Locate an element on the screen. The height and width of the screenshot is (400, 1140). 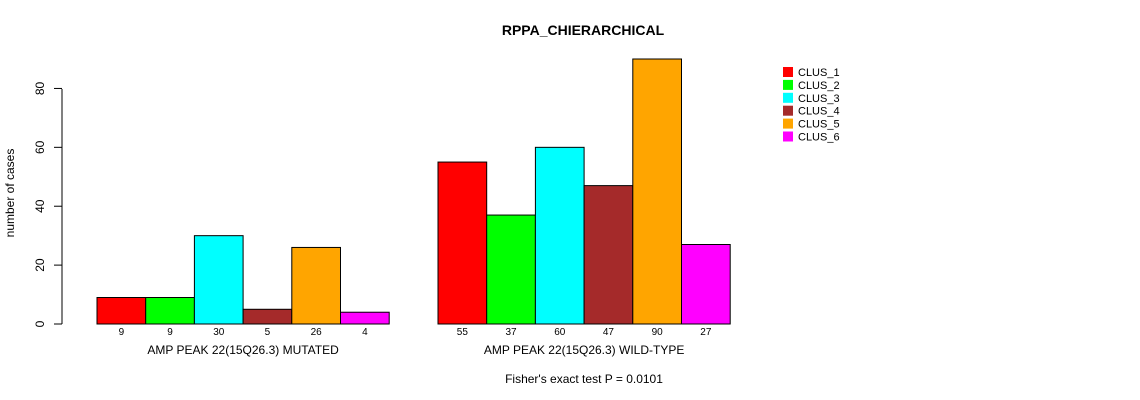
chart-title: RPPA_CHIERARCHICAL is located at coordinates (583, 30).